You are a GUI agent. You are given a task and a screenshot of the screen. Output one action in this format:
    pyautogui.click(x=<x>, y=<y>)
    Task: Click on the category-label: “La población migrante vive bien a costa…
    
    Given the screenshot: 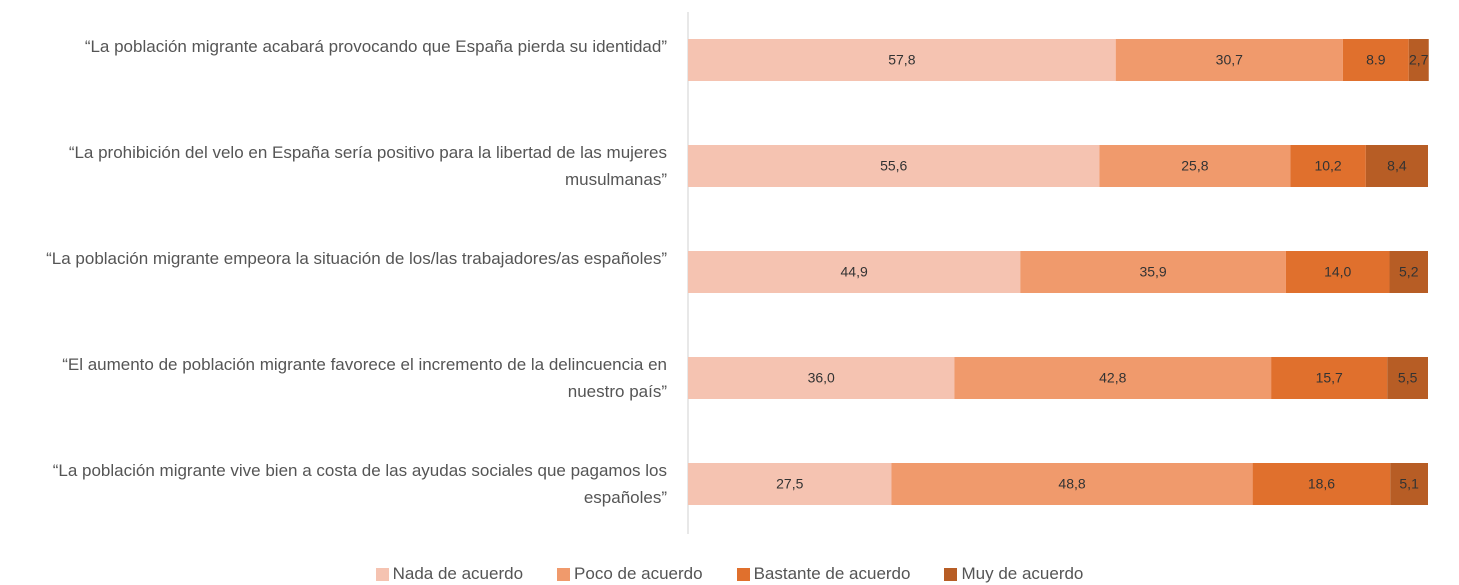 What is the action you would take?
    pyautogui.click(x=359, y=484)
    